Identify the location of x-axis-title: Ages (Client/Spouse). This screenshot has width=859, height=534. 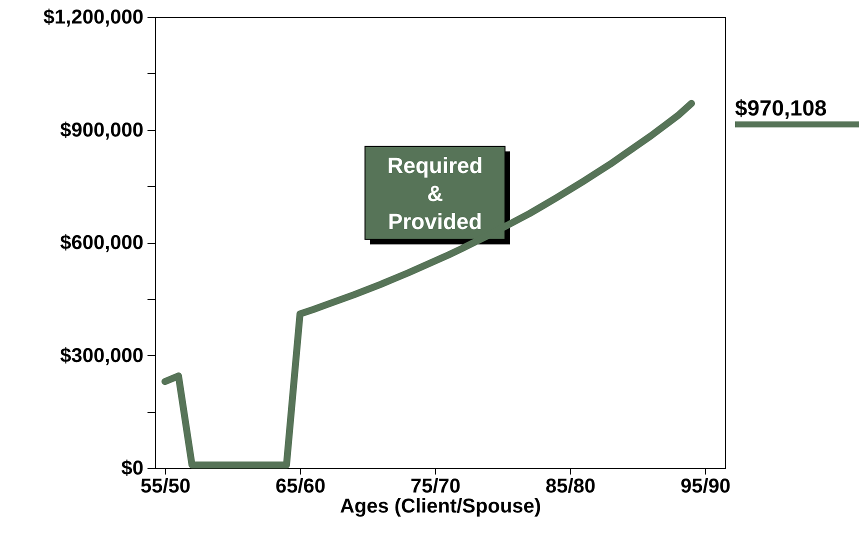
(441, 507).